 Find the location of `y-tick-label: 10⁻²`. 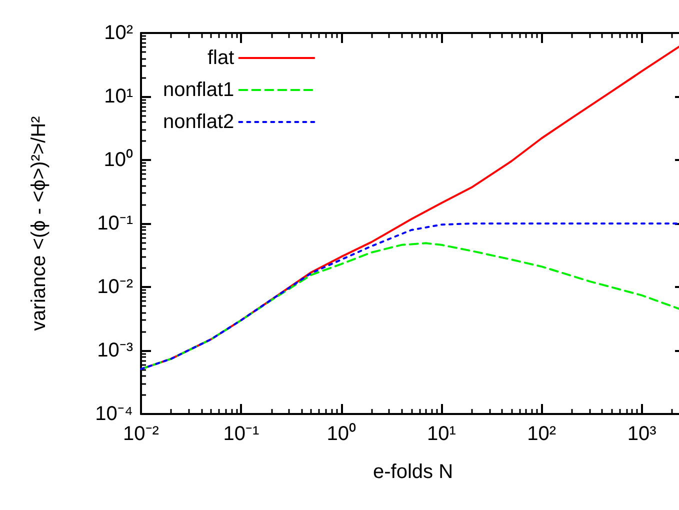

y-tick-label: 10⁻² is located at coordinates (115, 287).